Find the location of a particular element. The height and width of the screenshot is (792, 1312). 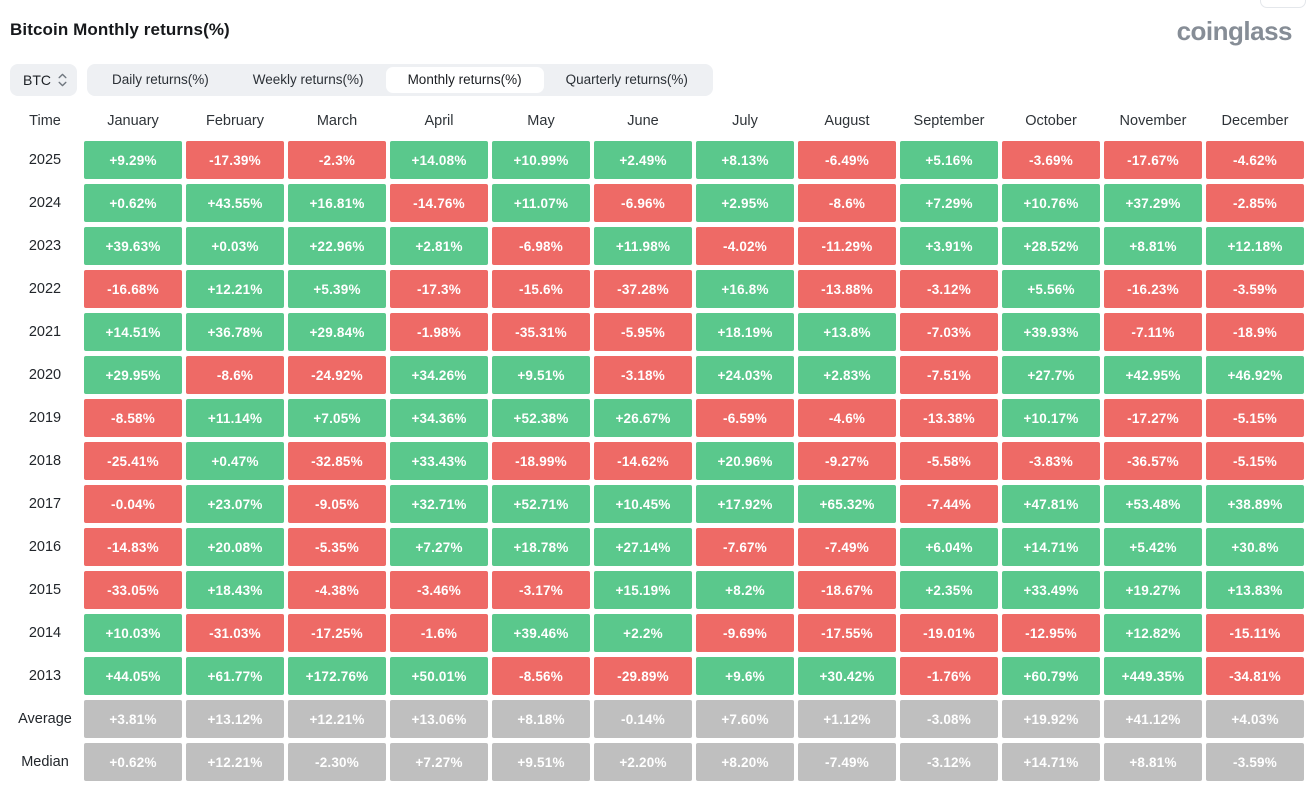

return-cell: +7.29% is located at coordinates (949, 203).